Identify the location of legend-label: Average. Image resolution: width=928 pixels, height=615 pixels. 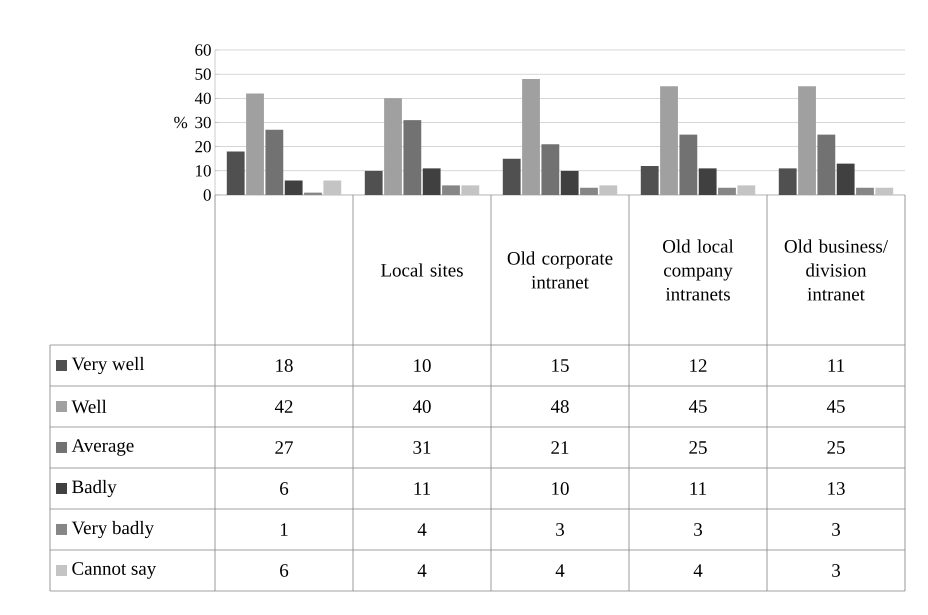
(103, 447).